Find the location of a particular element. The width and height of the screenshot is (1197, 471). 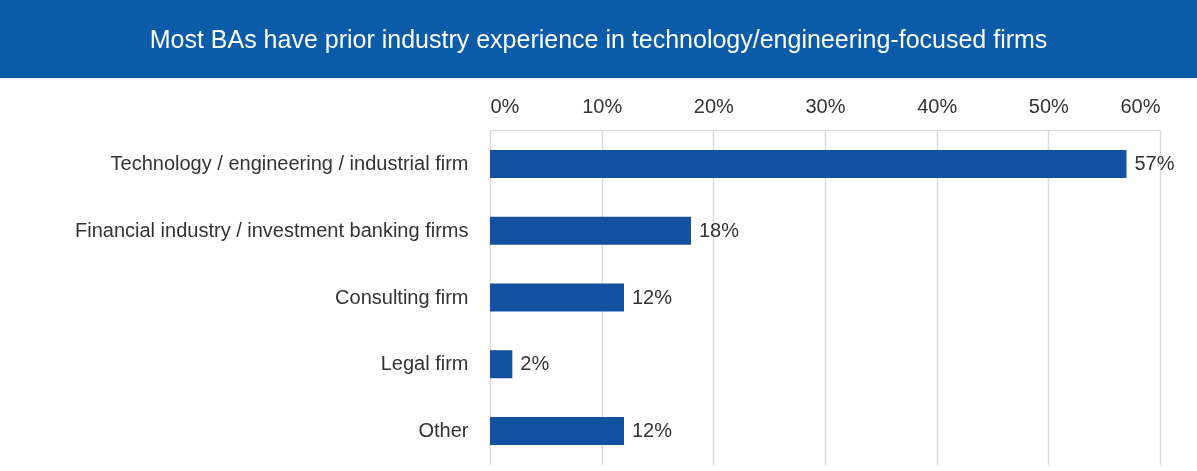

data-label: 18% is located at coordinates (719, 229).